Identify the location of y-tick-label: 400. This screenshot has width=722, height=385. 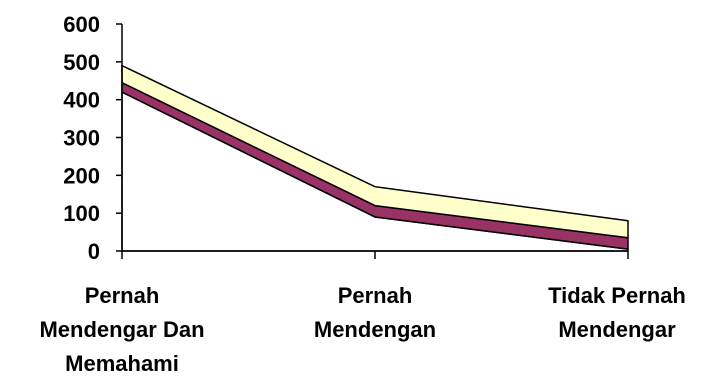
(81, 100).